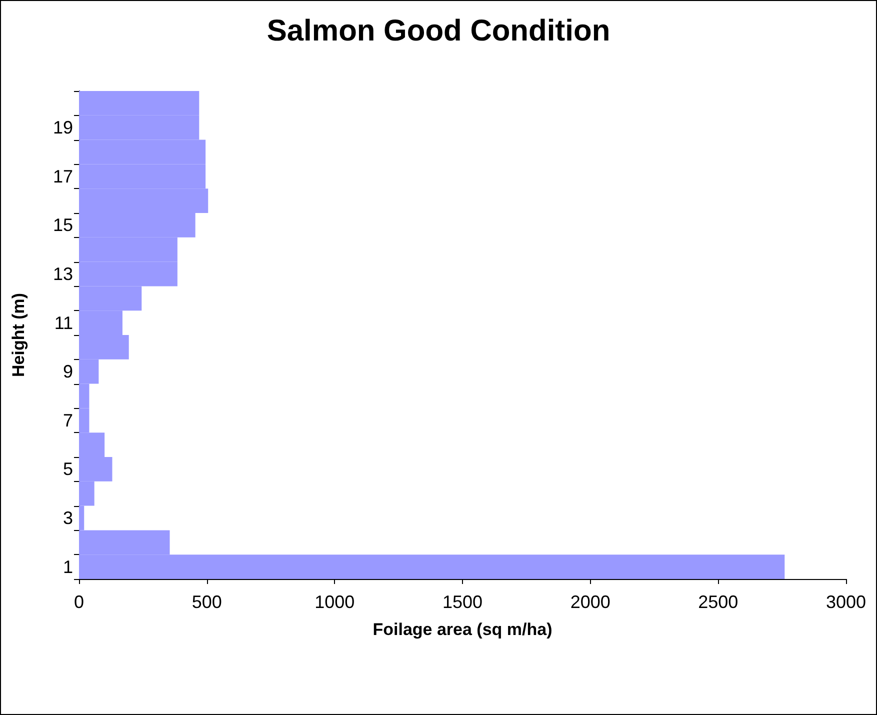  Describe the element at coordinates (63, 322) in the screenshot. I see `y-tick-label: 11` at that location.